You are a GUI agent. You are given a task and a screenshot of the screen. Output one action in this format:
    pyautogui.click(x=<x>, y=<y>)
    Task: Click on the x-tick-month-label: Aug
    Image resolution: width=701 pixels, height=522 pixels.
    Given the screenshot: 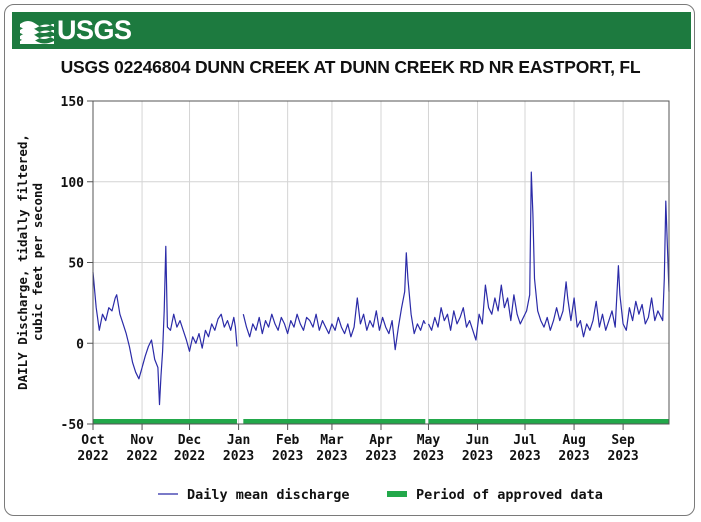 What is the action you would take?
    pyautogui.click(x=573, y=440)
    